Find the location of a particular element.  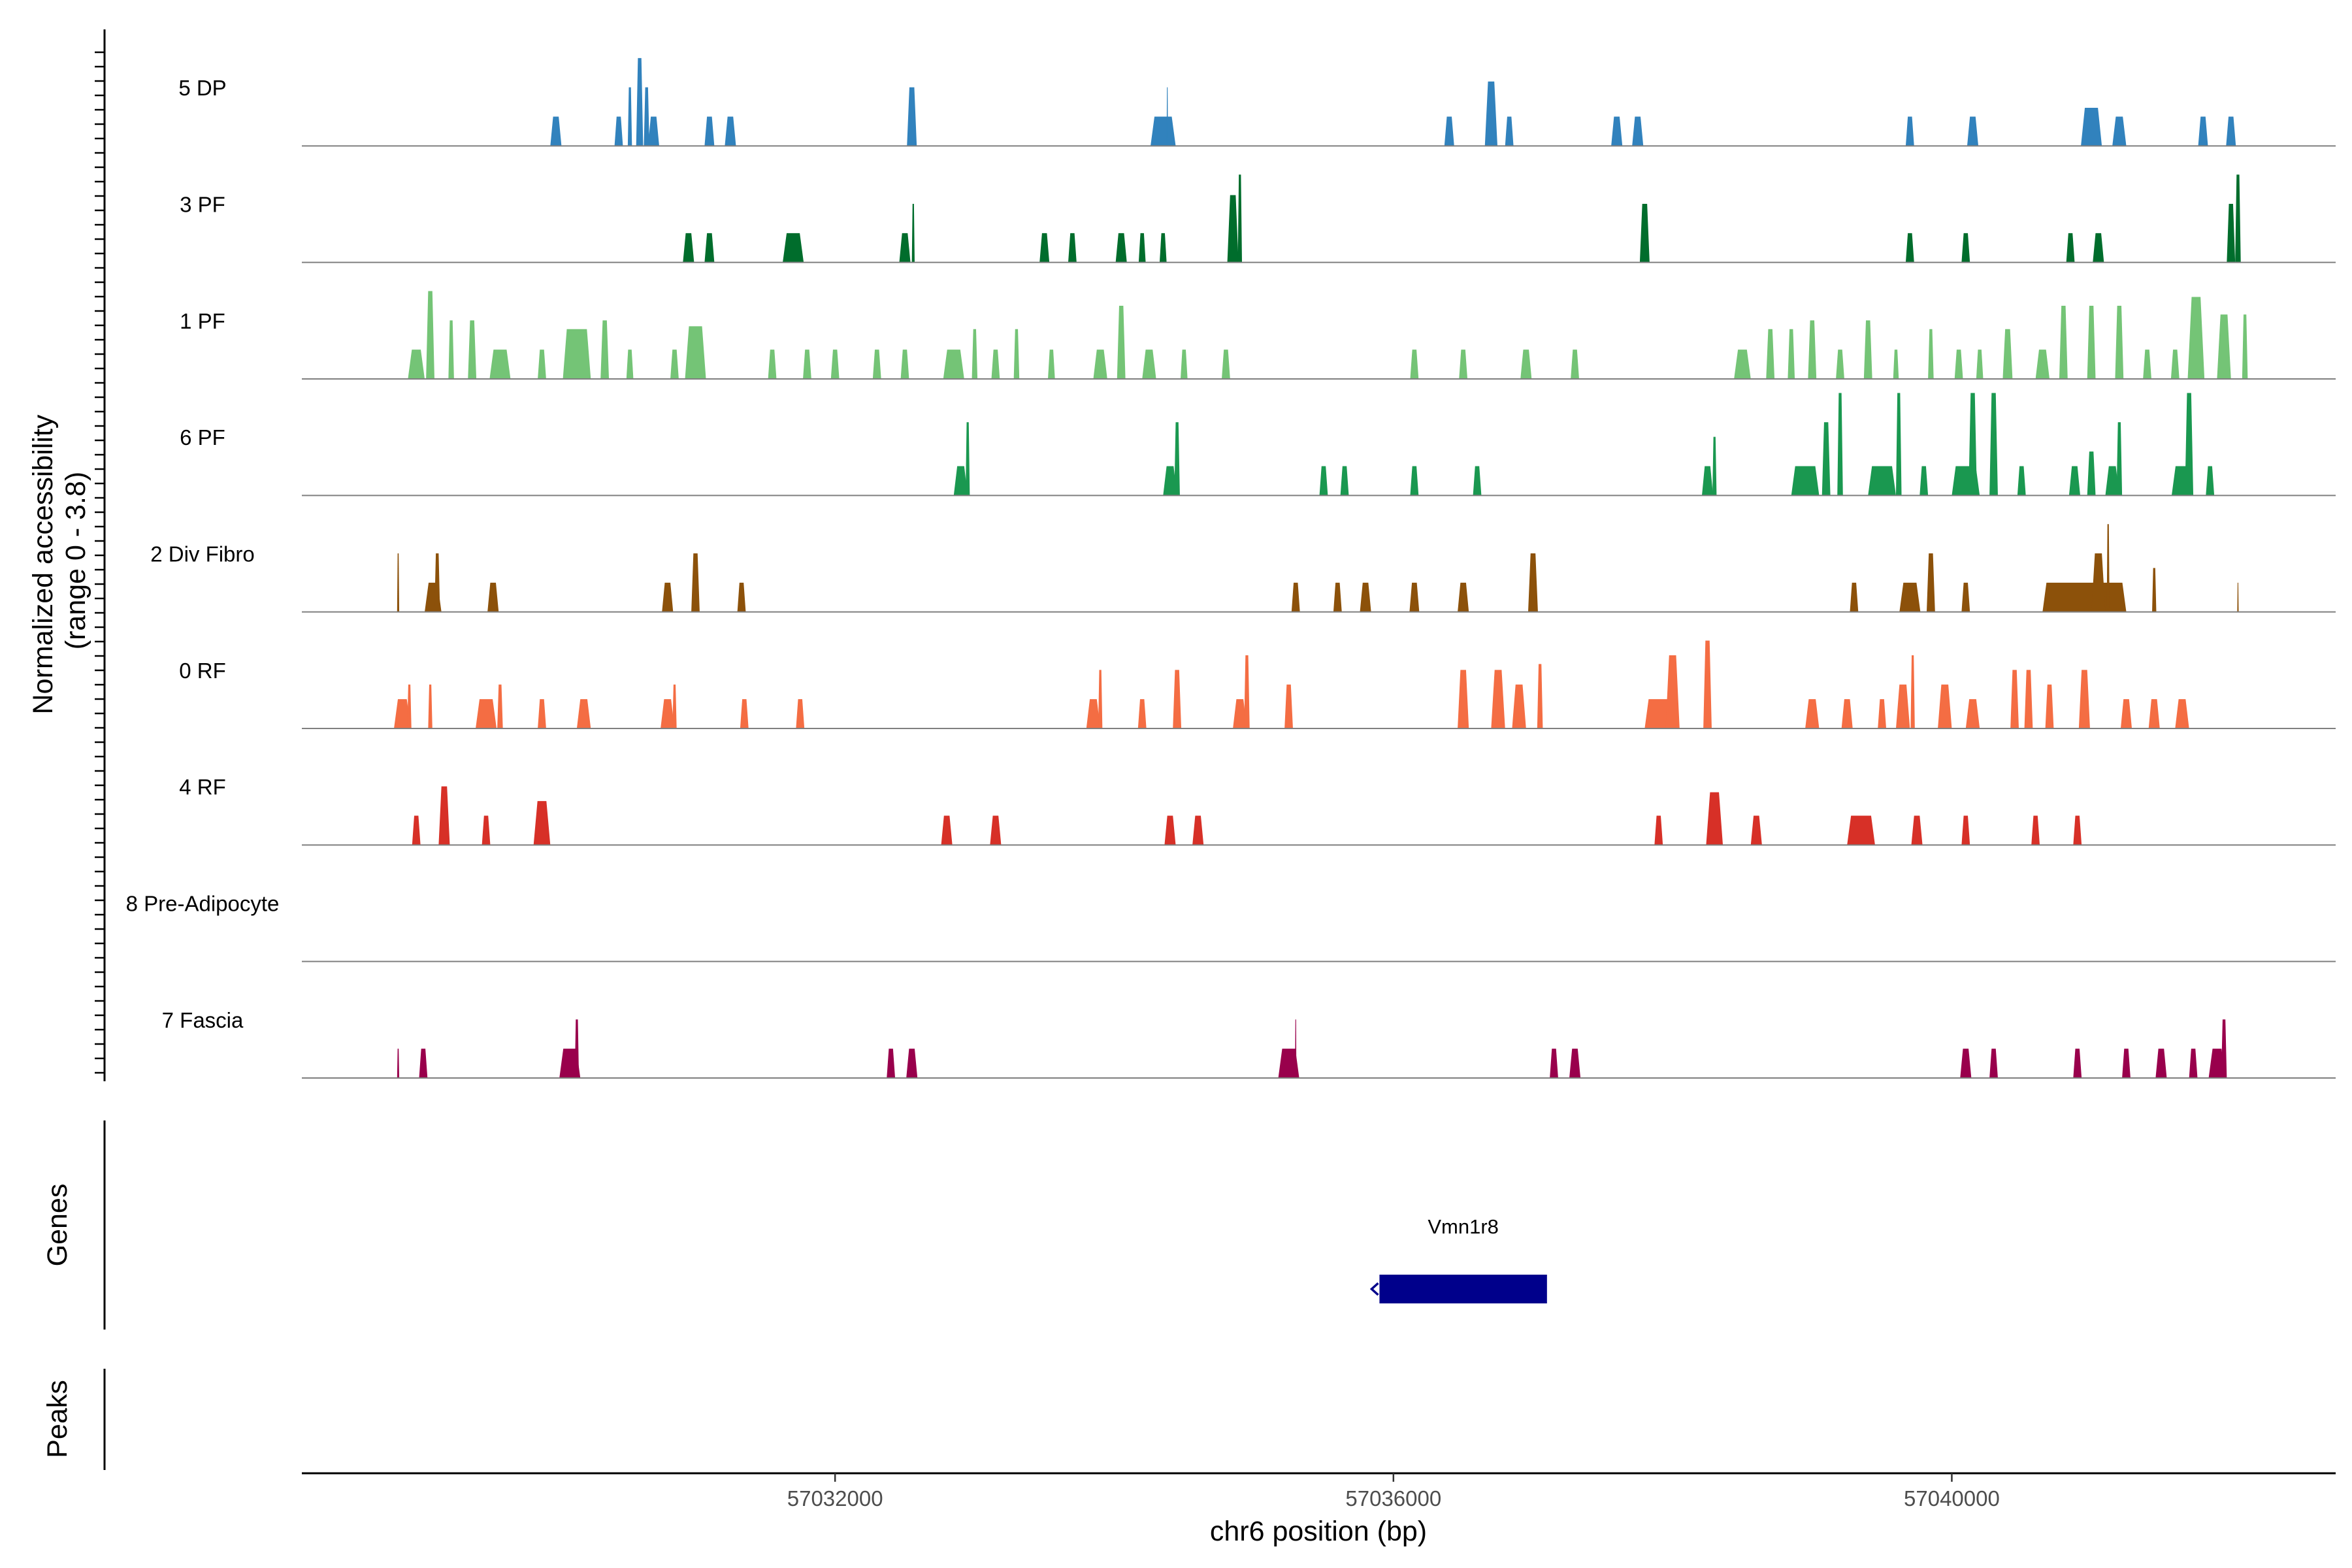

track-2-div-fibro: 2 Div Fibro is located at coordinates (1243, 568).